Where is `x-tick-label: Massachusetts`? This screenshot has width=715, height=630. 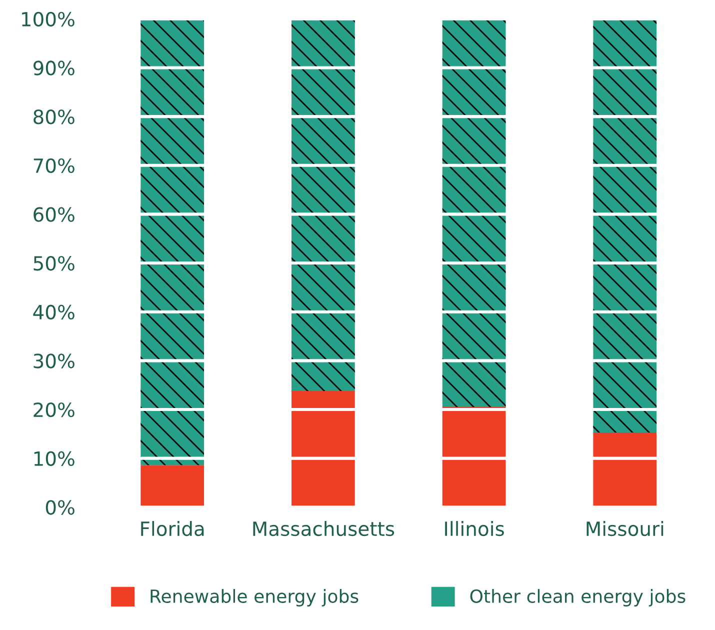 x-tick-label: Massachusetts is located at coordinates (323, 528).